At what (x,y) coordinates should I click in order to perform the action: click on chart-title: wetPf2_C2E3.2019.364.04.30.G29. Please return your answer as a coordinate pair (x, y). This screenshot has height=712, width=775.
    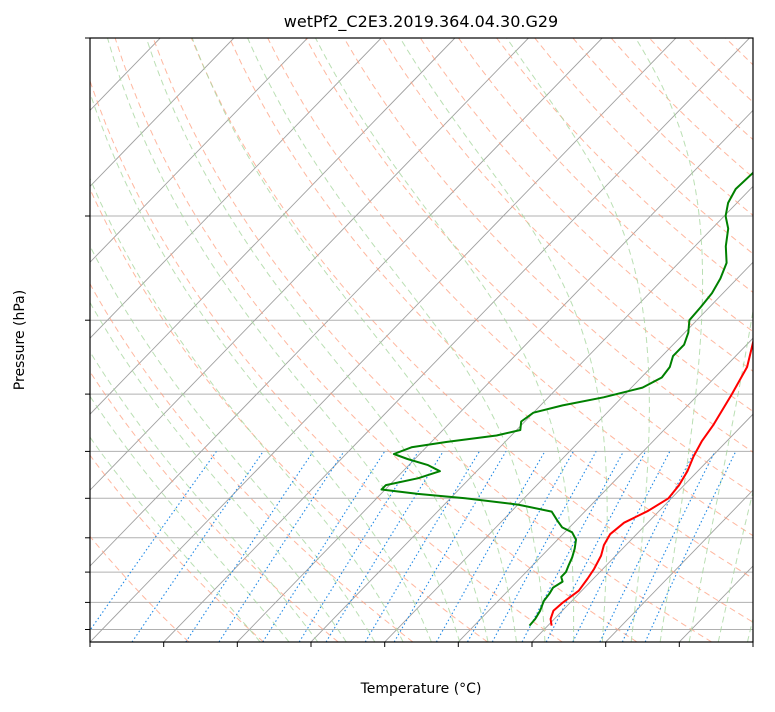
    Looking at the image, I should click on (421, 22).